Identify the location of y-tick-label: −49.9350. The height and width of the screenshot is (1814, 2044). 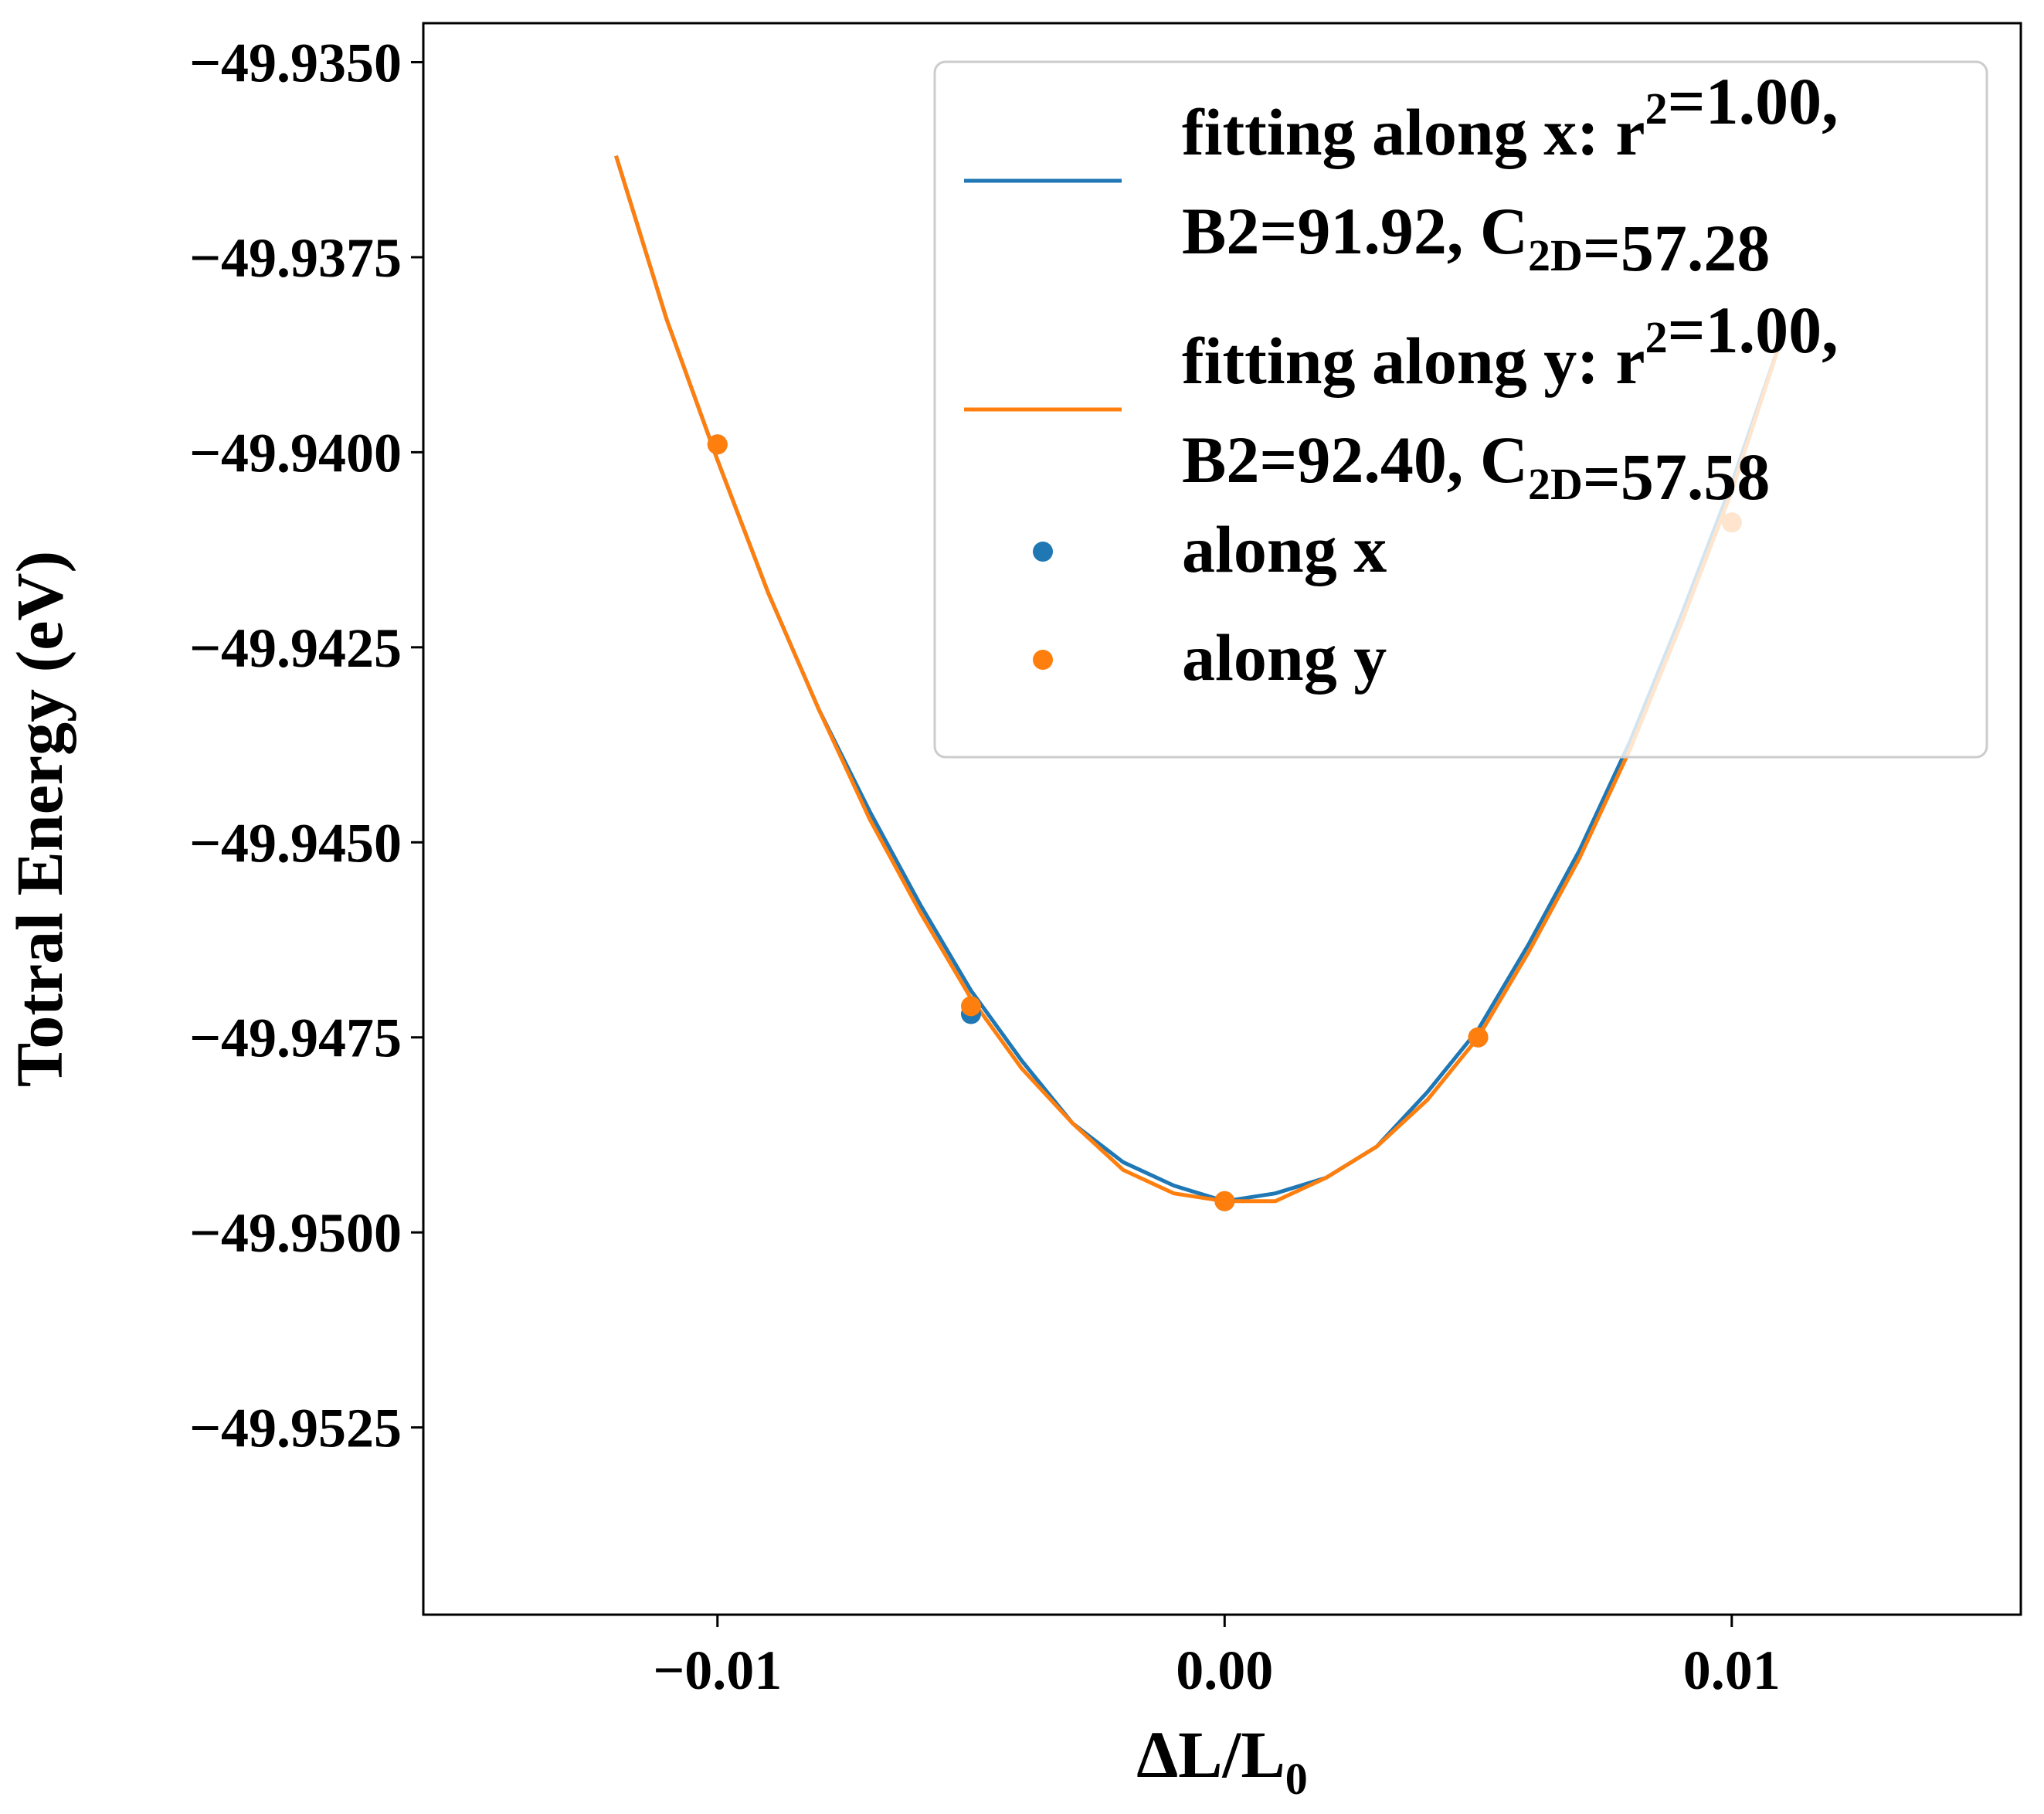
(295, 62).